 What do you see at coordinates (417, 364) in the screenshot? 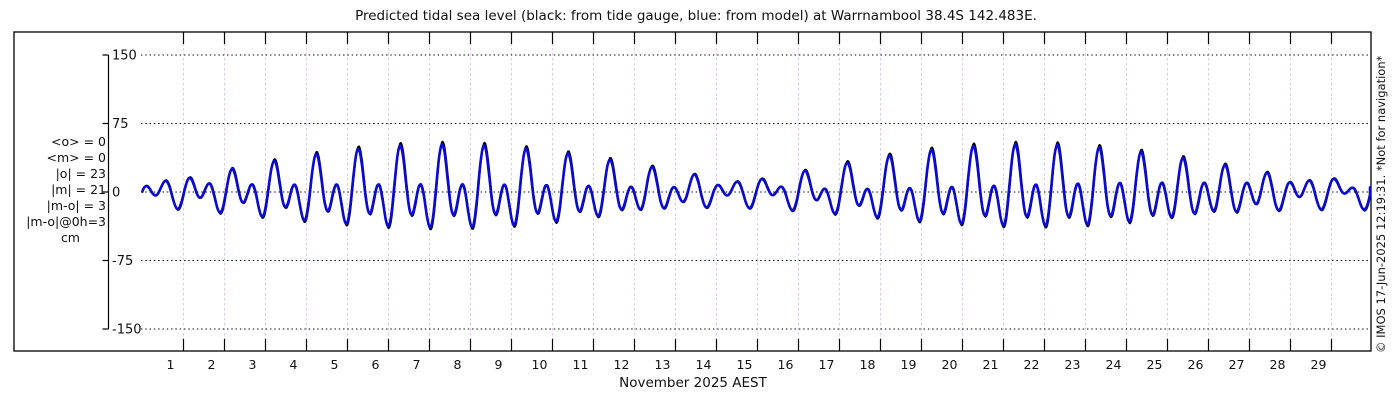
I see `x-tick-label: 7` at bounding box center [417, 364].